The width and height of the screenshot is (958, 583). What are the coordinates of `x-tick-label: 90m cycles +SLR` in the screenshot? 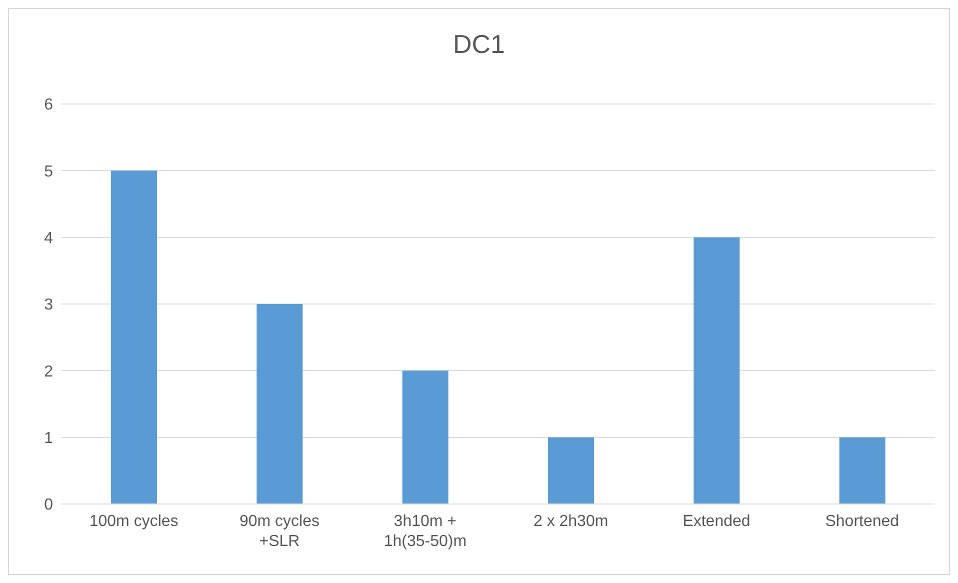 It's located at (279, 531).